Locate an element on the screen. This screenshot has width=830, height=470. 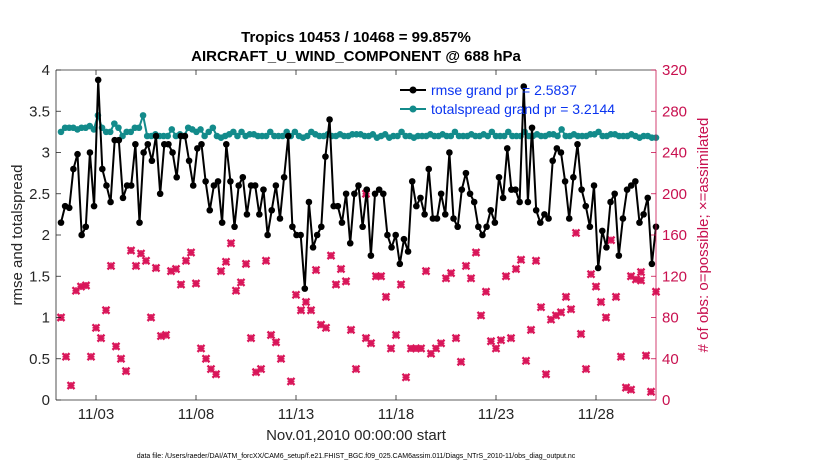
y-right-tick-label: 120 is located at coordinates (674, 276).